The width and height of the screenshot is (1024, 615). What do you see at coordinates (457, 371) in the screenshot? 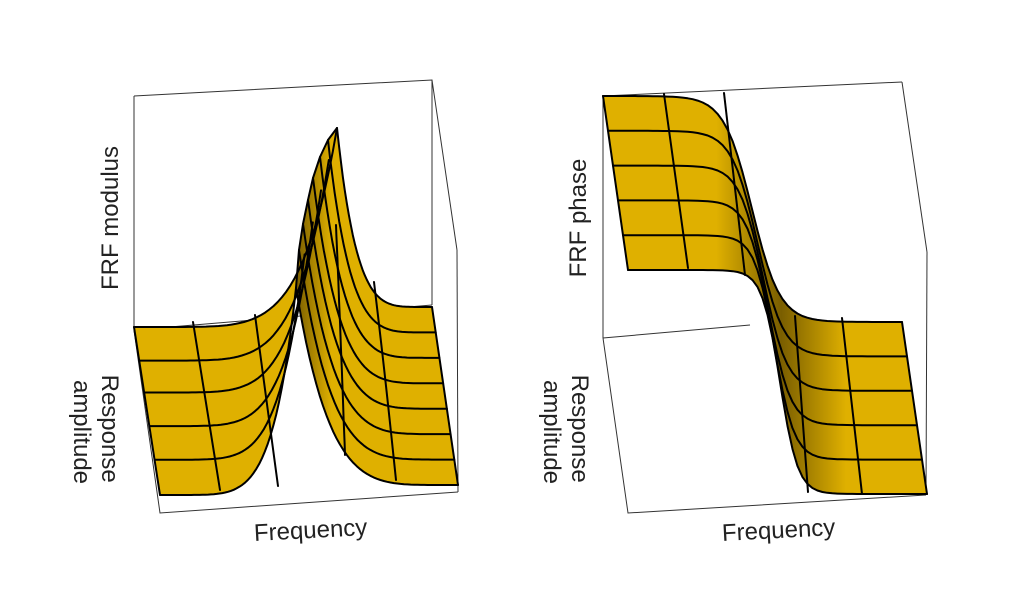
I see `modulus-box-right-edge` at bounding box center [457, 371].